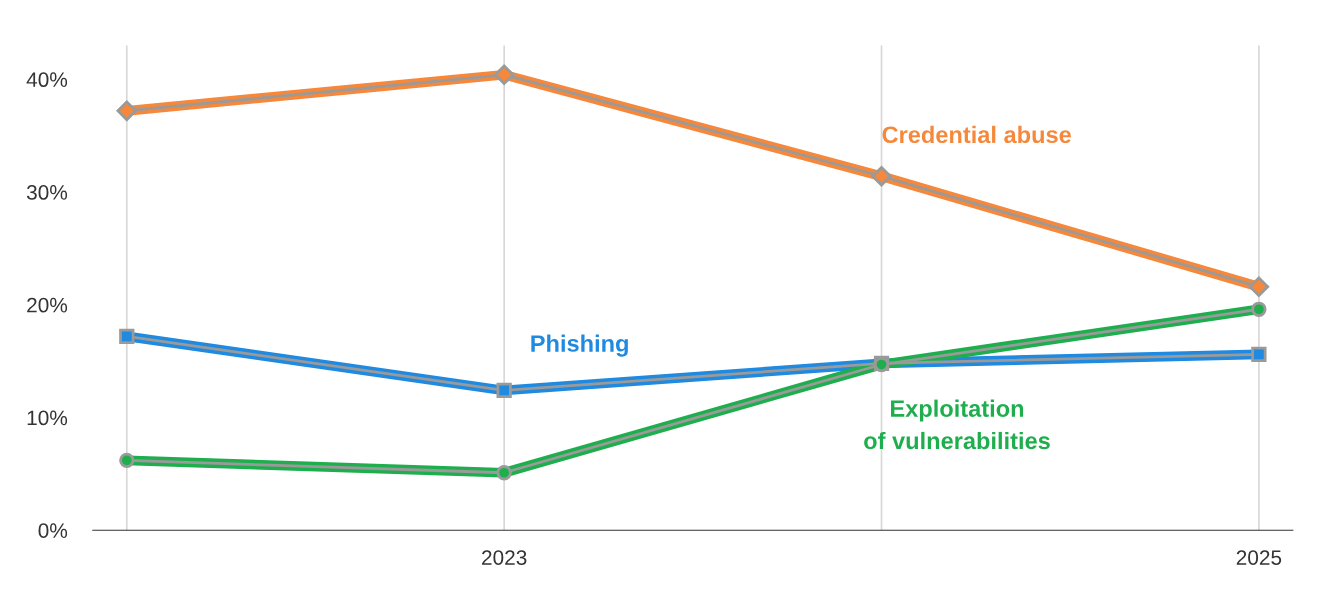  Describe the element at coordinates (957, 424) in the screenshot. I see `series-label: Exploitation of vulnerabilities` at that location.